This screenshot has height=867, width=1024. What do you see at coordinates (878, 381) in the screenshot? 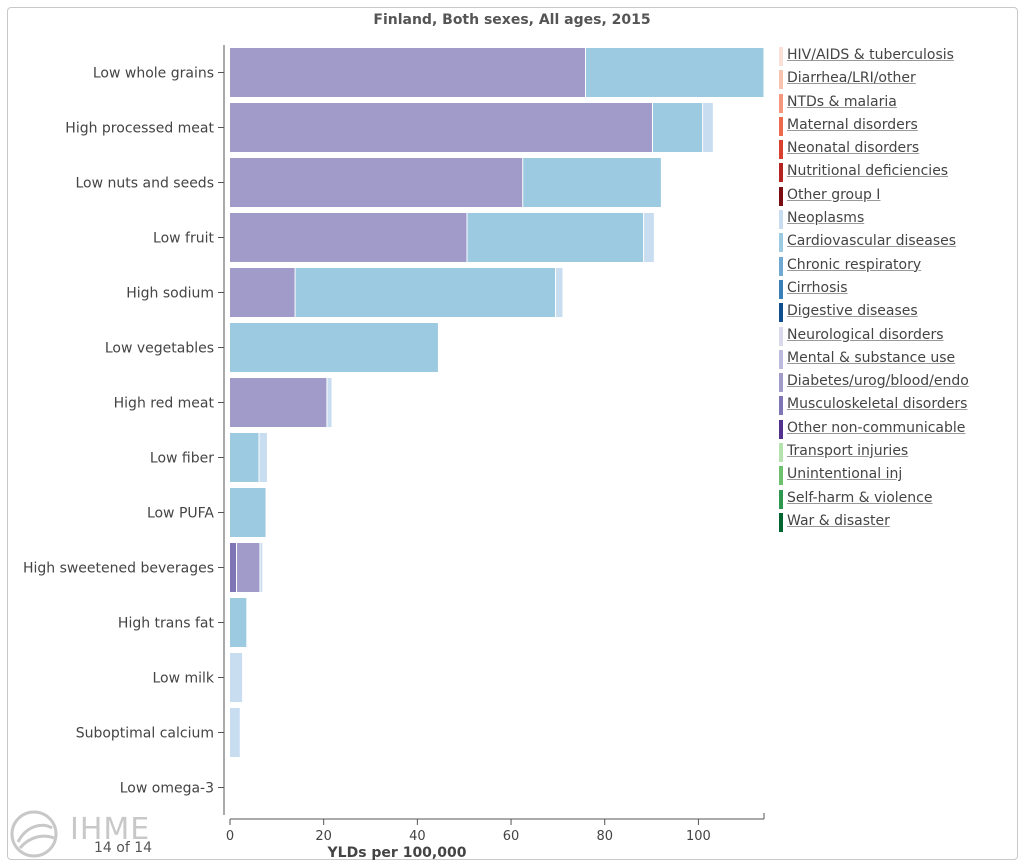
I see `legend-label: Diabetes/urog/blood/endo` at bounding box center [878, 381].